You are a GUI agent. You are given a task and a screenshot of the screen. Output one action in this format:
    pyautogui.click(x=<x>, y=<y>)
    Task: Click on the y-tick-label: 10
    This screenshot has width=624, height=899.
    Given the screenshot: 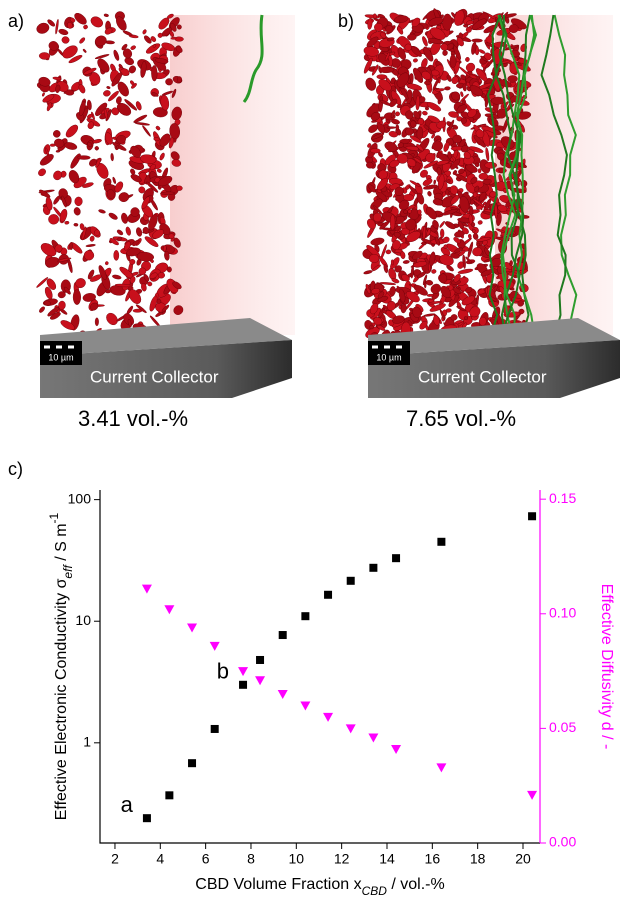 What is the action you would take?
    pyautogui.click(x=83, y=620)
    